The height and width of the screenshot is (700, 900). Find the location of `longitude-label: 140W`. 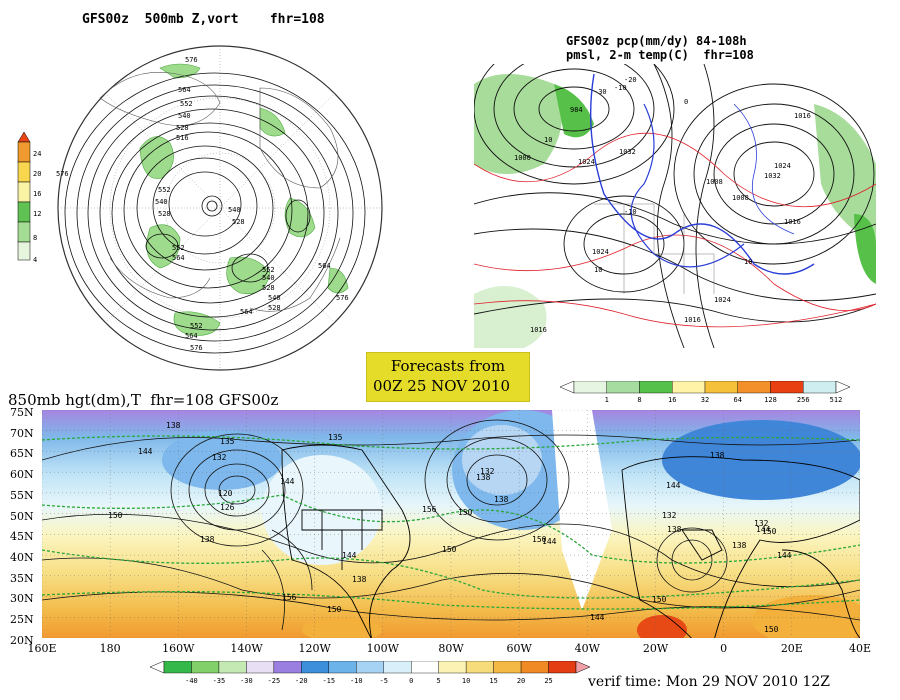

longitude-label: 140W is located at coordinates (246, 648).